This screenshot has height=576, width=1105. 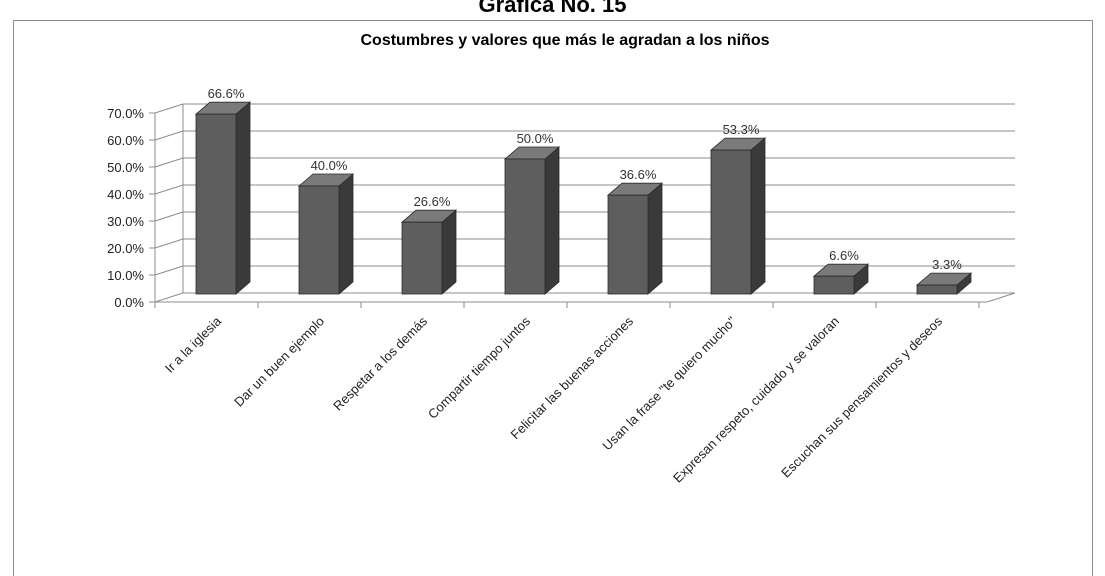 I want to click on y-tick-label: 30.0%, so click(x=125, y=221).